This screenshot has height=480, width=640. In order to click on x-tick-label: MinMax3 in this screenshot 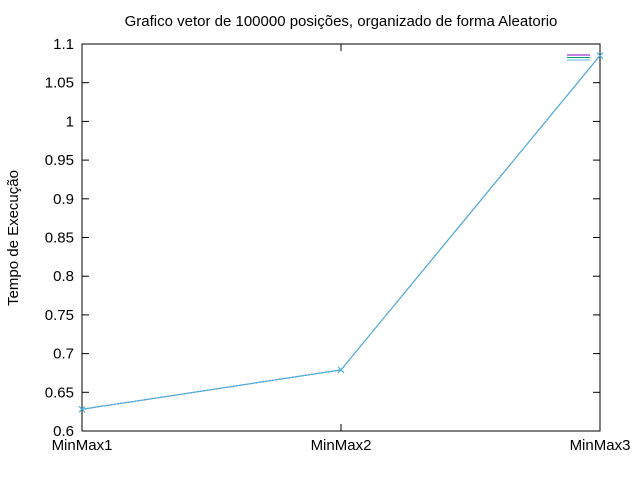, I will do `click(600, 445)`.